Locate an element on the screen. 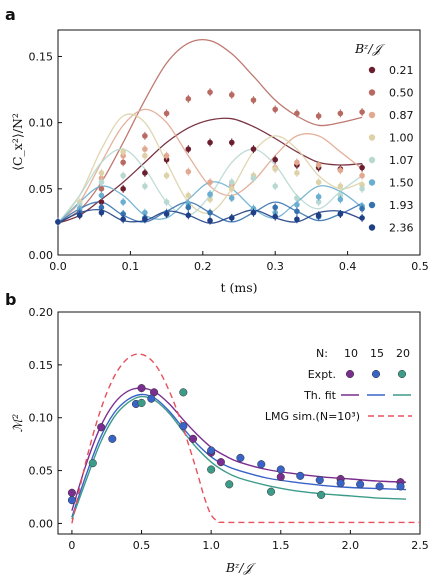 The height and width of the screenshot is (581, 437). panel-a-xtick-label: 0.1 is located at coordinates (131, 266).